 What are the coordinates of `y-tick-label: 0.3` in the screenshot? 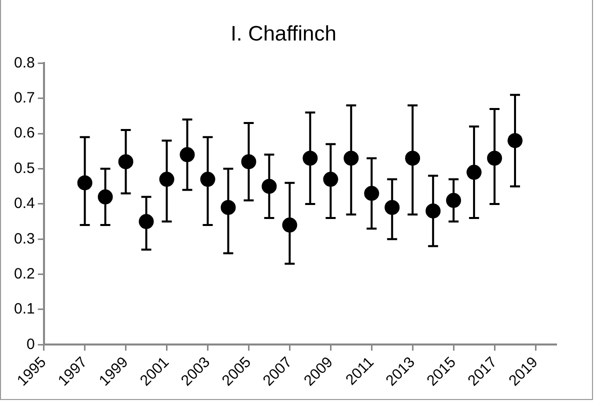 It's located at (24, 239).